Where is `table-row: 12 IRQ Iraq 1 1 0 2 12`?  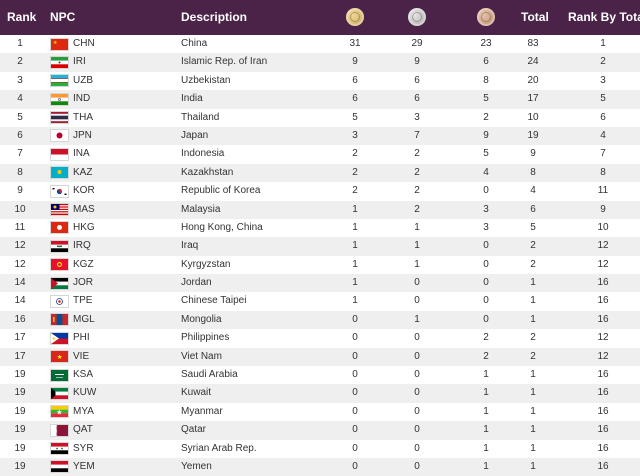
table-row: 12 IRQ Iraq 1 1 0 2 12 is located at coordinates (320, 246).